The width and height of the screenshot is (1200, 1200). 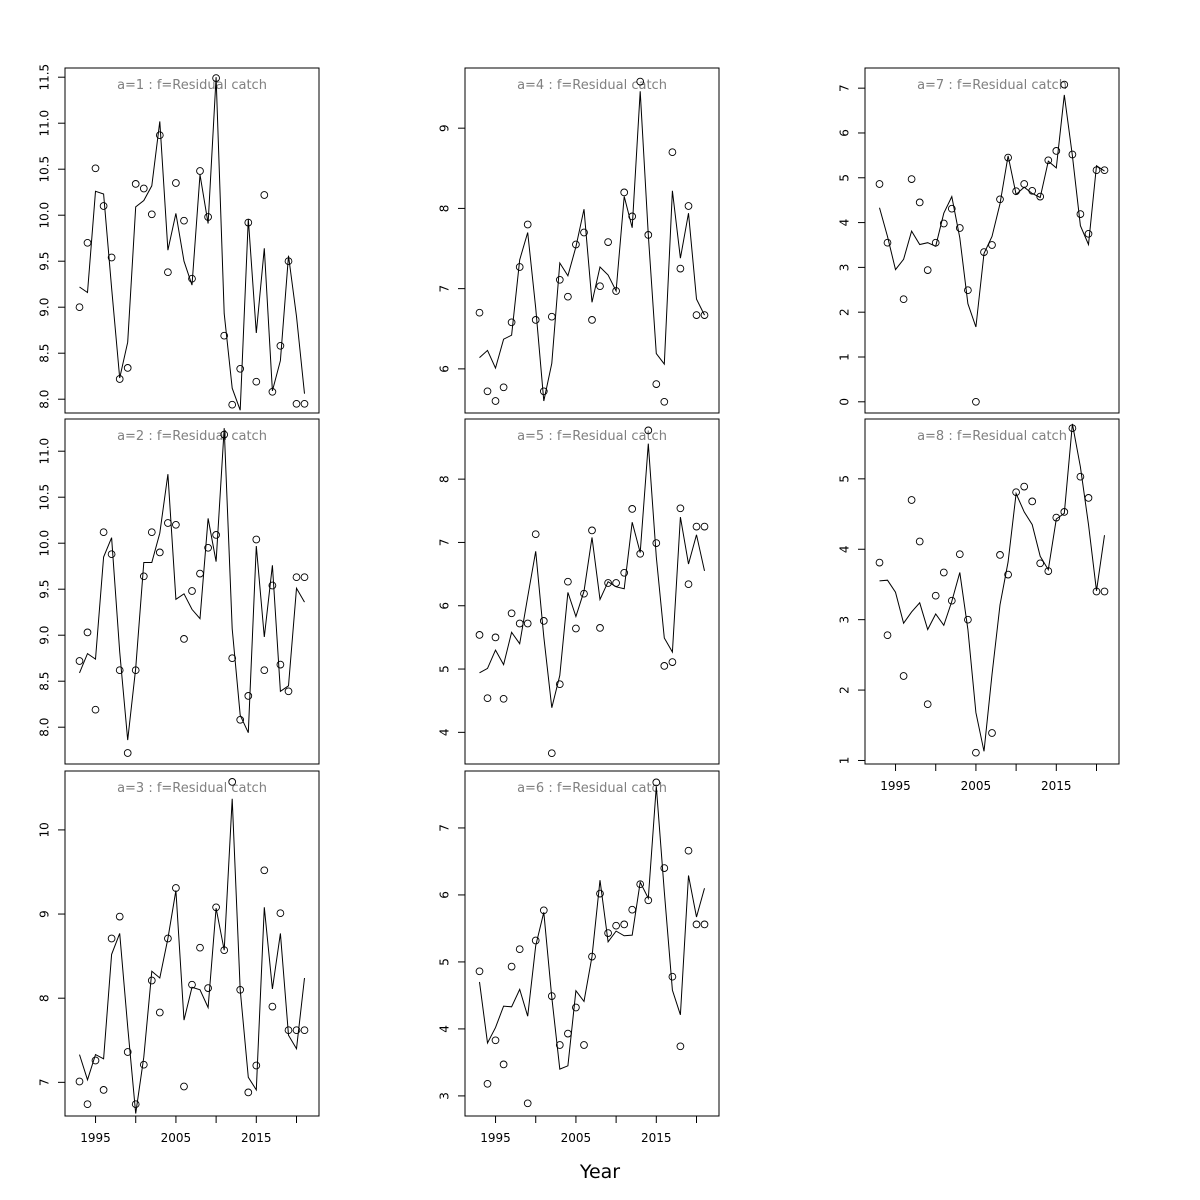 What do you see at coordinates (45, 261) in the screenshot?
I see `y-tick-label: 9.5` at bounding box center [45, 261].